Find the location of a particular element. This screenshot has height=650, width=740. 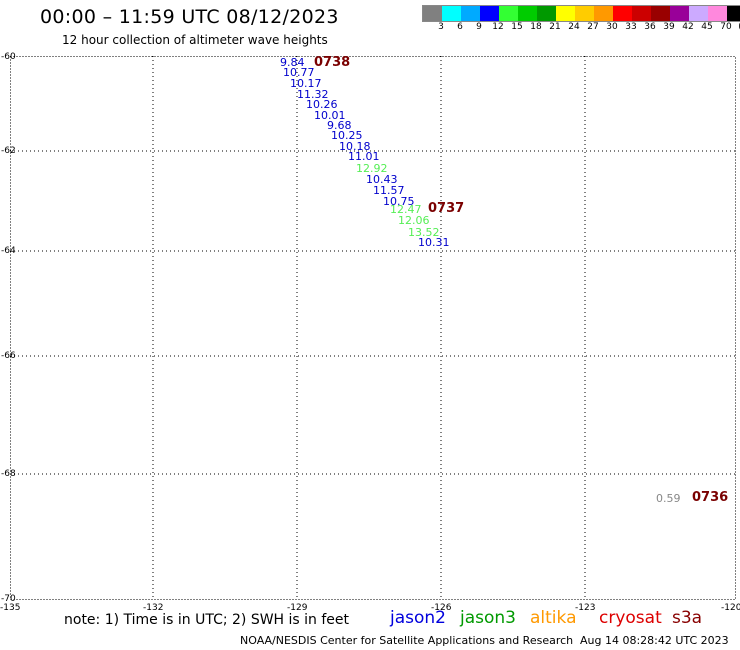

wave-height-value: 10.01 is located at coordinates (330, 115).